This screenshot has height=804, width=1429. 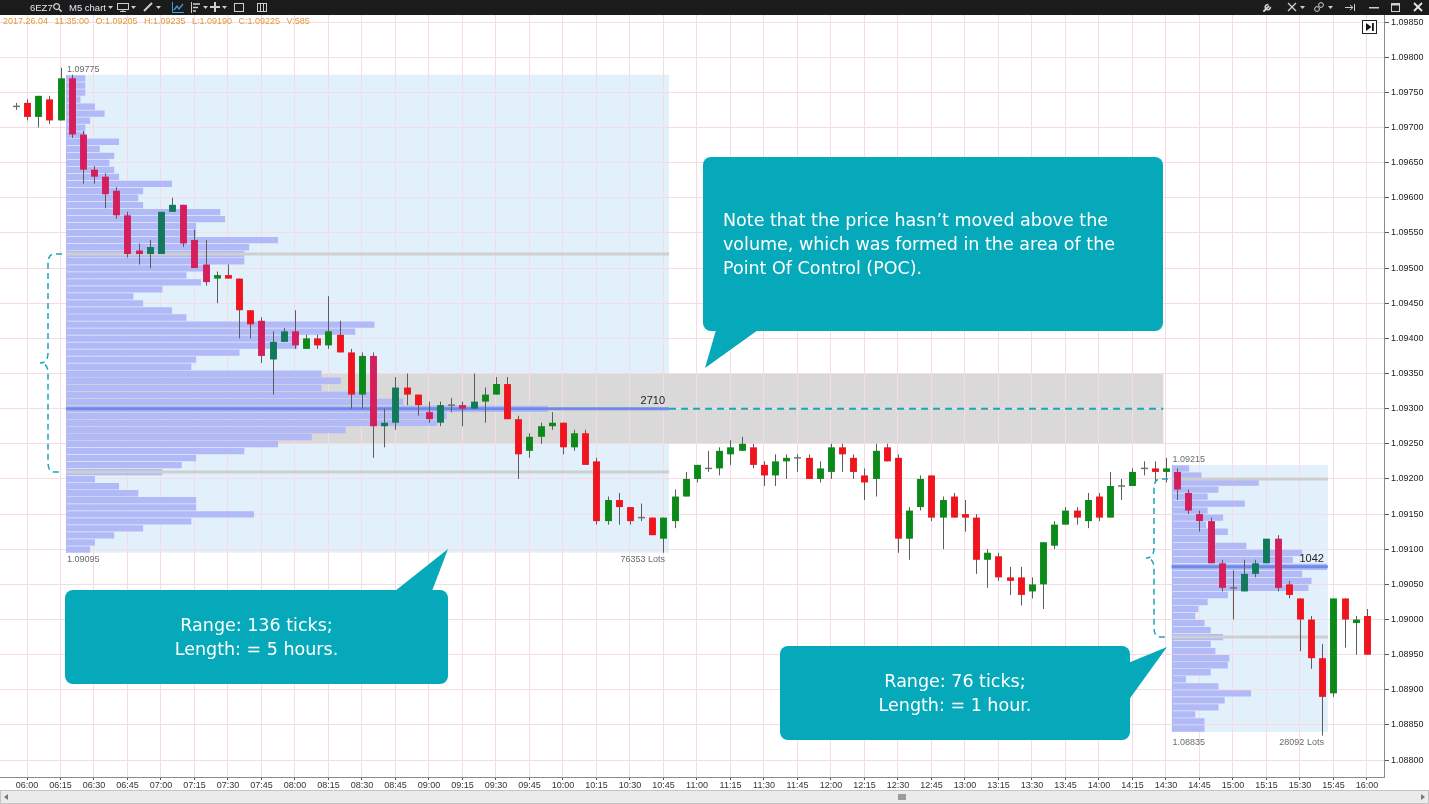 What do you see at coordinates (1302, 741) in the screenshot?
I see `annotation: 28092 Lots` at bounding box center [1302, 741].